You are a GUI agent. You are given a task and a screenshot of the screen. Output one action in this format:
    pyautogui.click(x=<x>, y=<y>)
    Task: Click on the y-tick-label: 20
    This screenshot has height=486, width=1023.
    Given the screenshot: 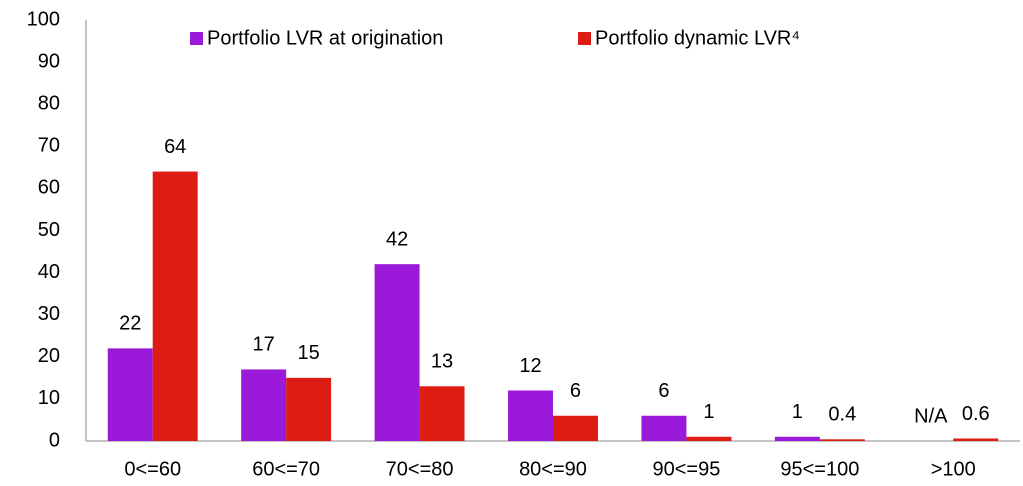 What is the action you would take?
    pyautogui.click(x=49, y=356)
    